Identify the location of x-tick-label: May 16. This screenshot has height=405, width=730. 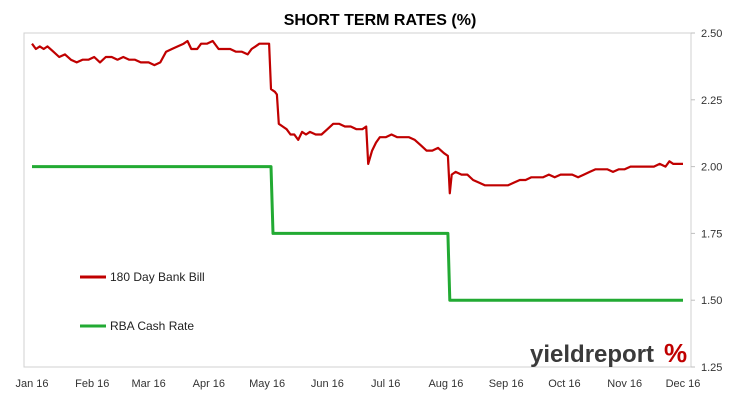
(267, 384).